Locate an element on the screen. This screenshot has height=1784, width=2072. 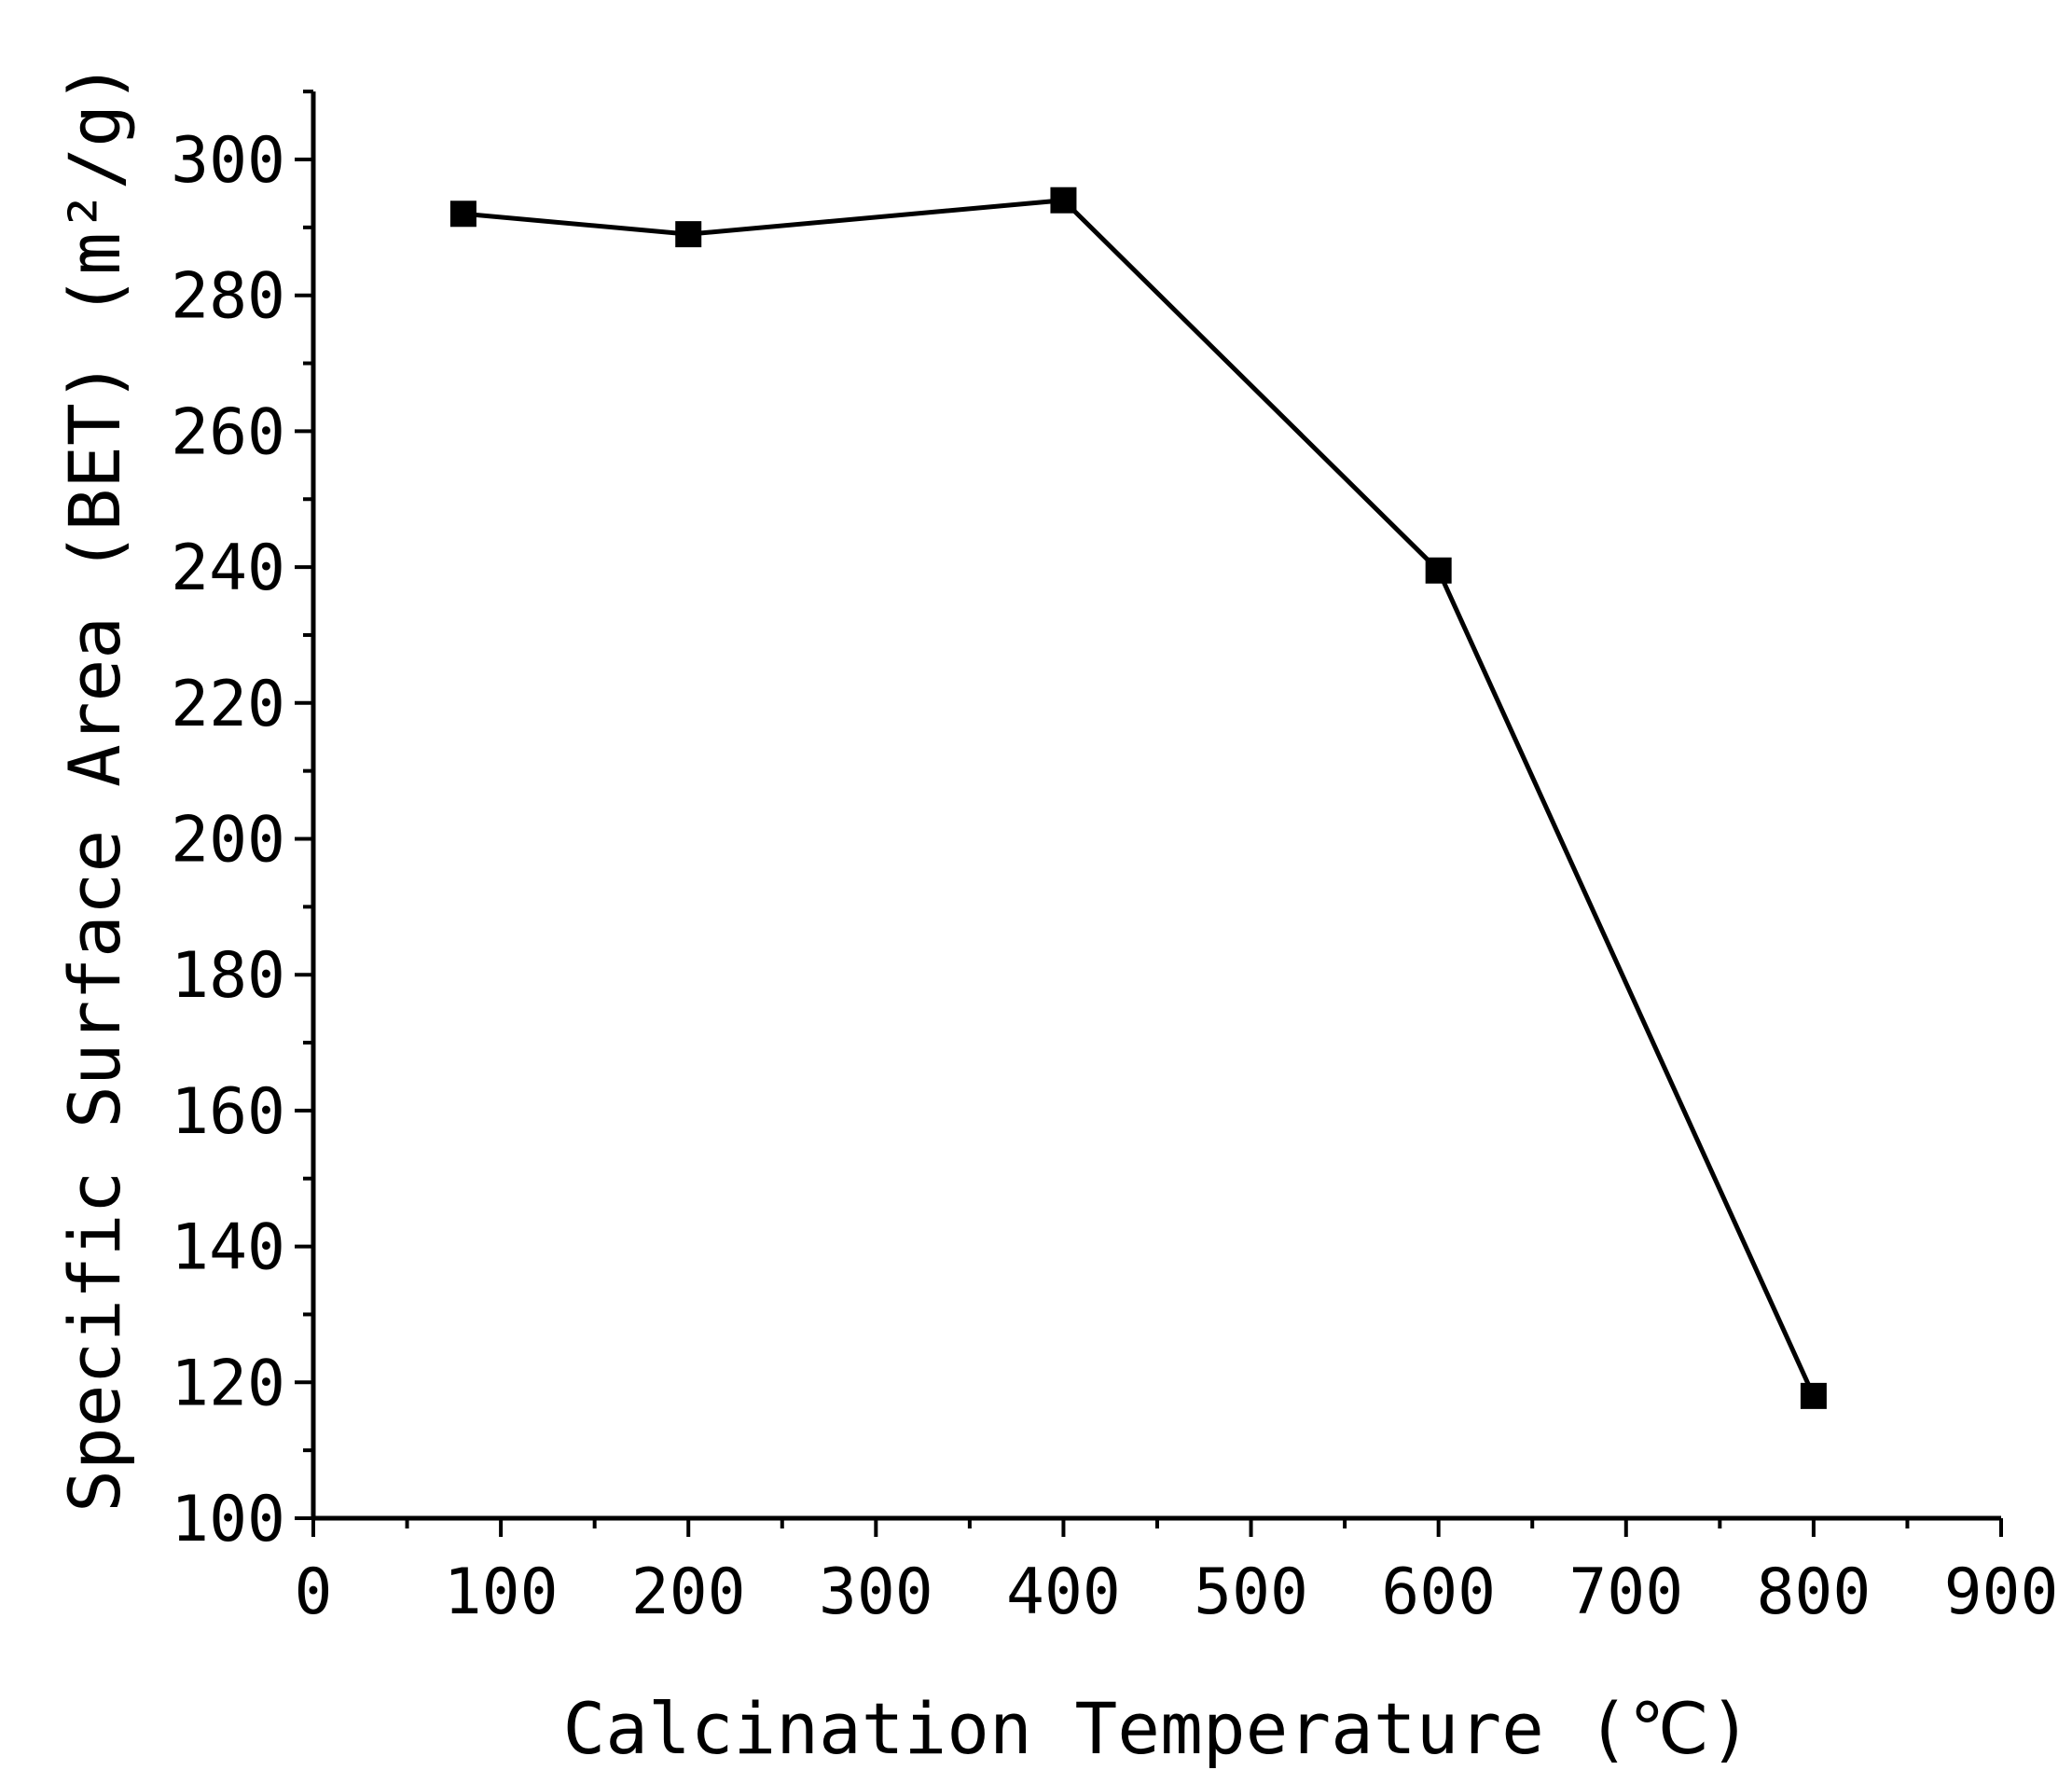
y-tick-label: 120 is located at coordinates (228, 1383).